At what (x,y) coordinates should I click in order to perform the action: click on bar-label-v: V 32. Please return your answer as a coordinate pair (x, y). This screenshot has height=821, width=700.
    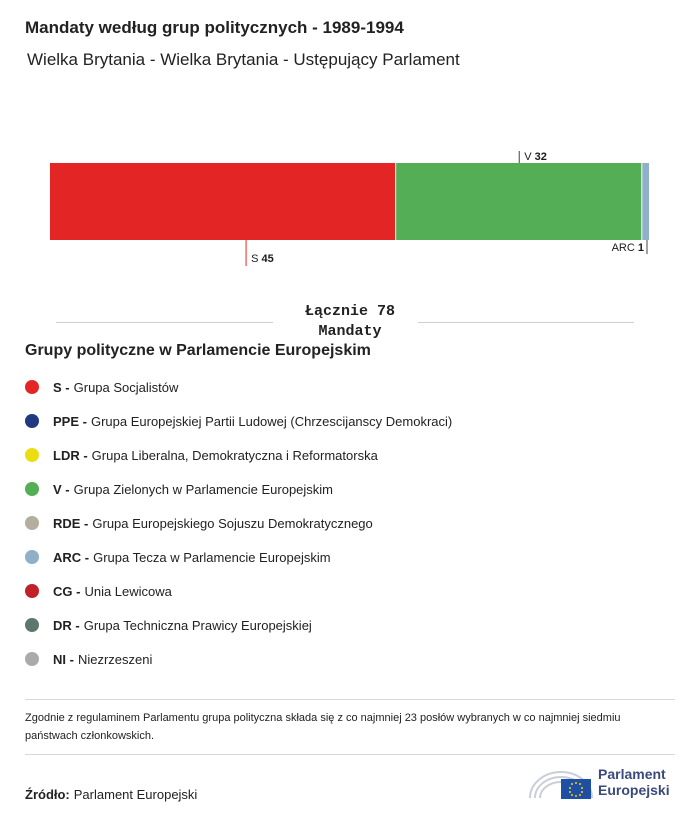
    Looking at the image, I should click on (535, 157).